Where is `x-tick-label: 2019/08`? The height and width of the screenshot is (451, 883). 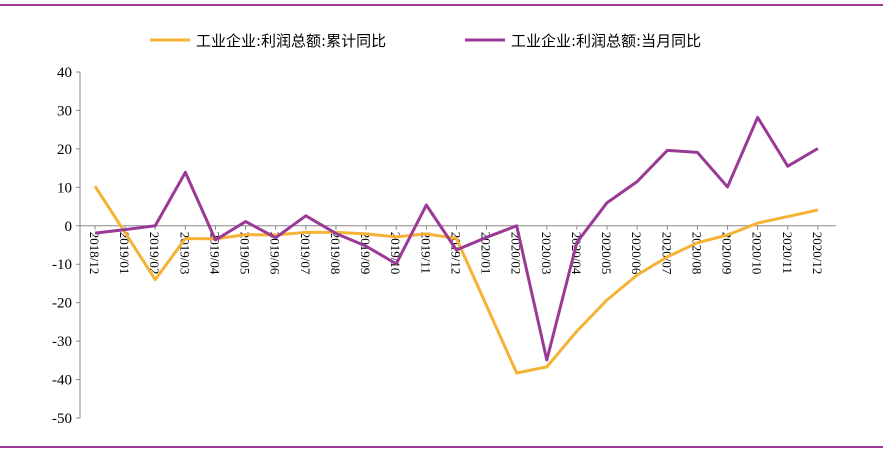
x-tick-label: 2019/08 is located at coordinates (335, 253).